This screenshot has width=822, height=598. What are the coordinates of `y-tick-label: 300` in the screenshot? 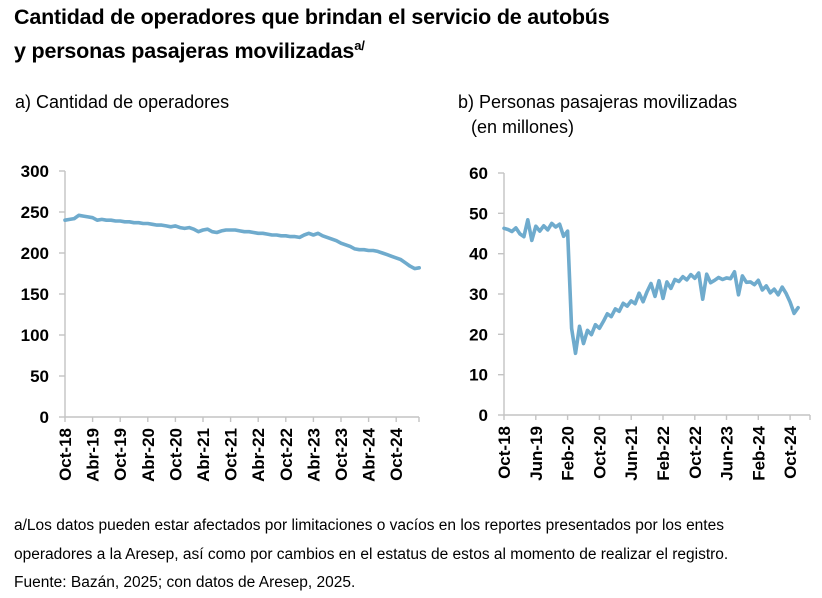 It's located at (35, 171).